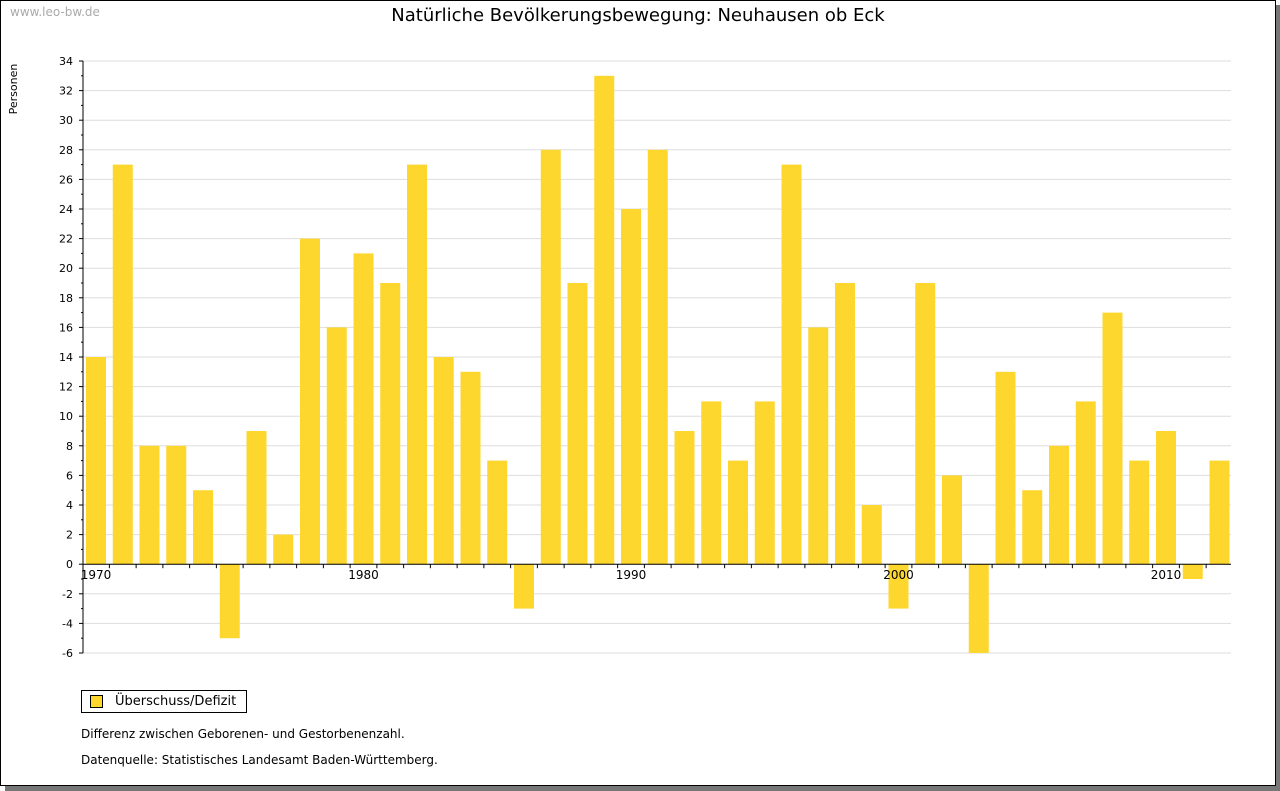 Image resolution: width=1280 pixels, height=791 pixels. Describe the element at coordinates (336, 446) in the screenshot. I see `bar-1979` at that location.